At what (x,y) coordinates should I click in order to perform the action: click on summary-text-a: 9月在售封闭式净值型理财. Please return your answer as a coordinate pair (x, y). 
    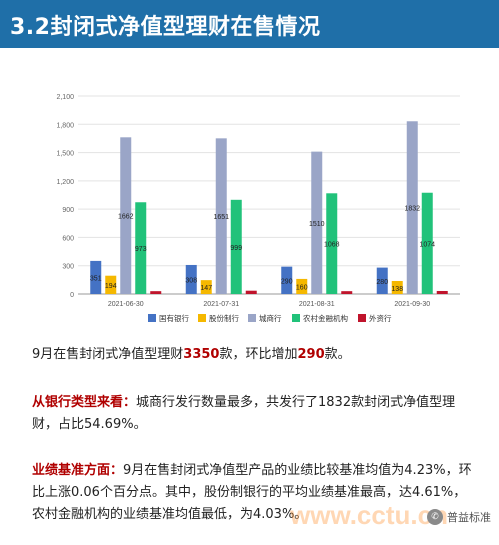
    Looking at the image, I should click on (108, 354).